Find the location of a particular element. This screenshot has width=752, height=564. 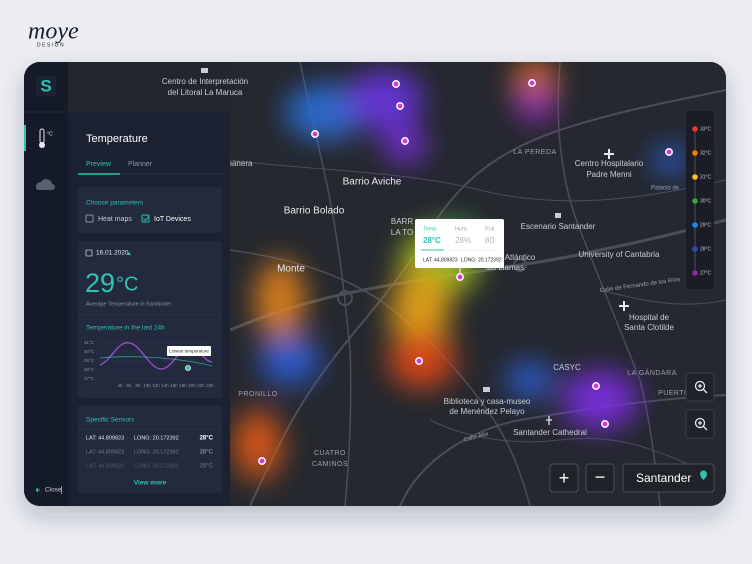

logo-sub: DESIGN is located at coordinates (51, 45).